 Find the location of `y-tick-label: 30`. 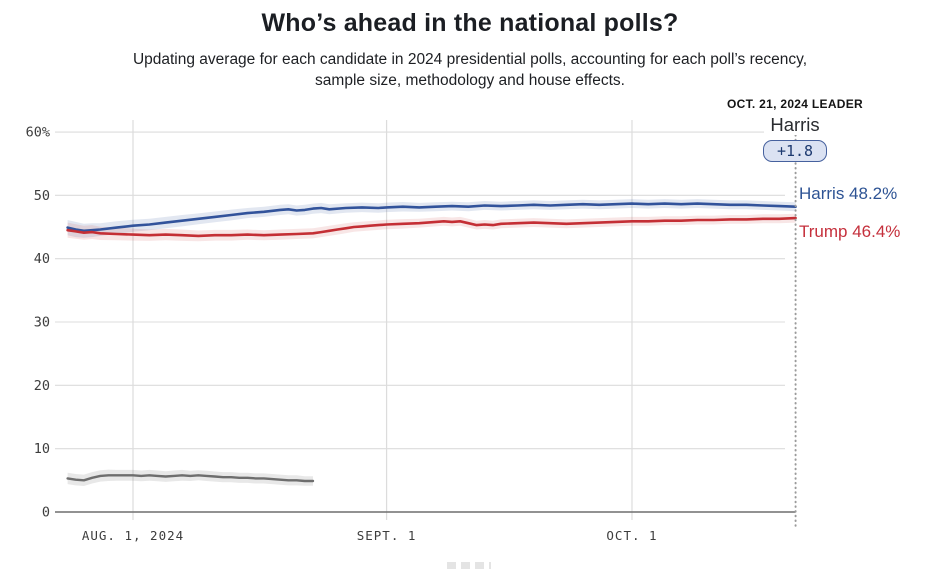

y-tick-label: 30 is located at coordinates (42, 323).